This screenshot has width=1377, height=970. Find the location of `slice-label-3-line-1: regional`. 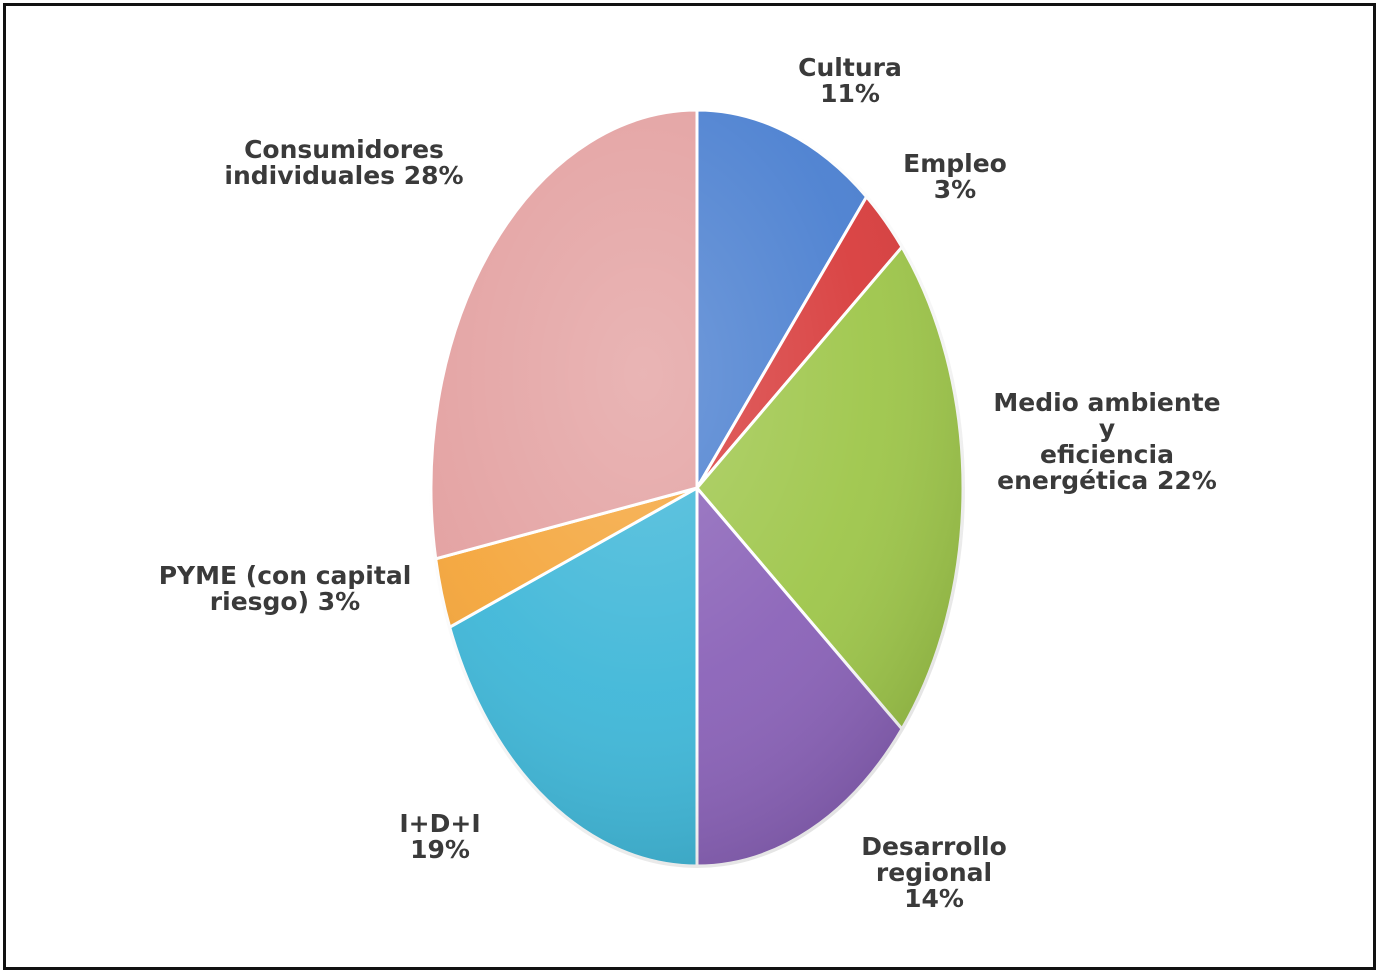

slice-label-3-line-1: regional is located at coordinates (934, 872).